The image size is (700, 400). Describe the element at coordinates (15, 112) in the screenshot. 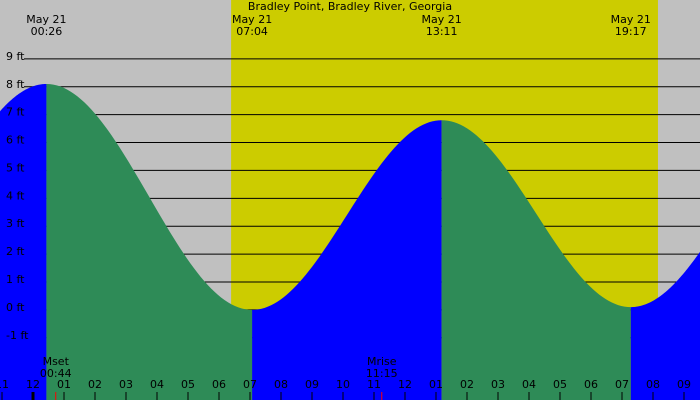

I see `y-tick-label: 7 ft` at that location.